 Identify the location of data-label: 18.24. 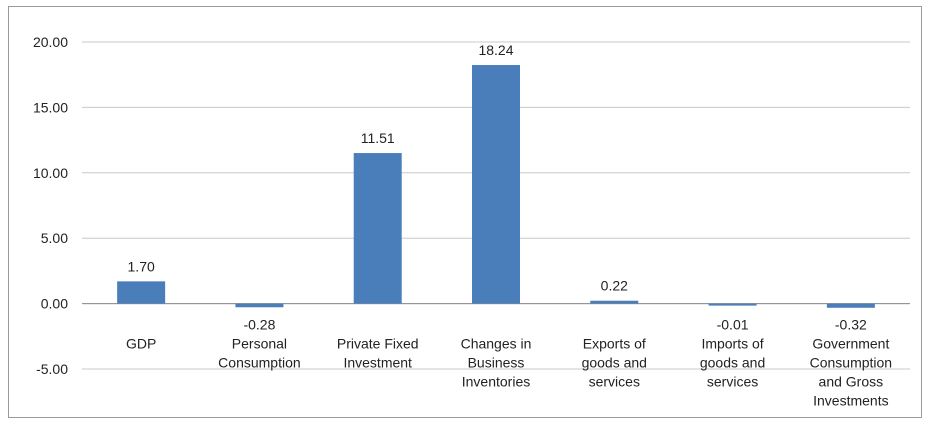
(495, 50).